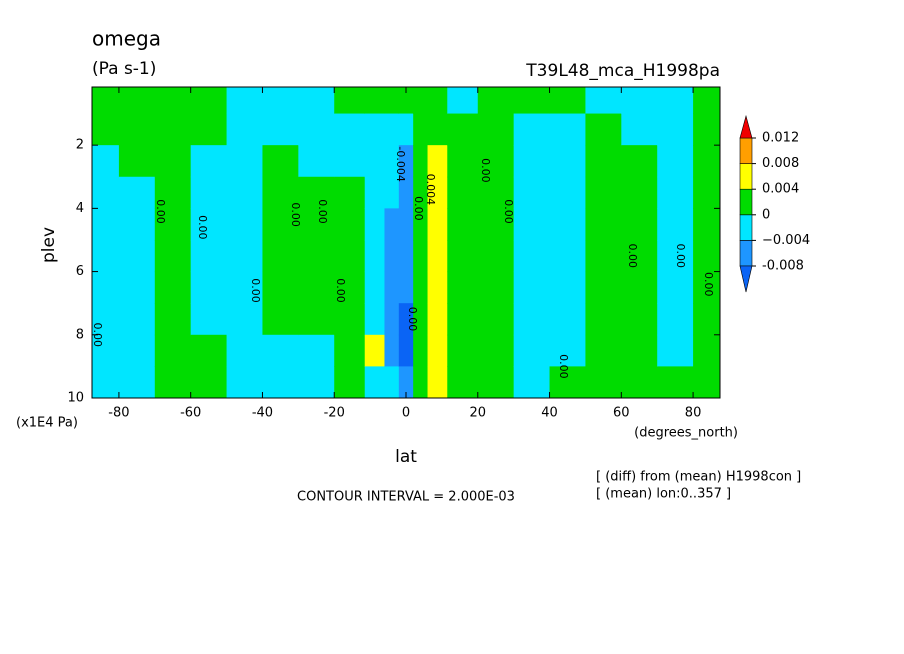 The height and width of the screenshot is (654, 904). I want to click on note: [ (mean) lon:0..357 ], so click(663, 494).